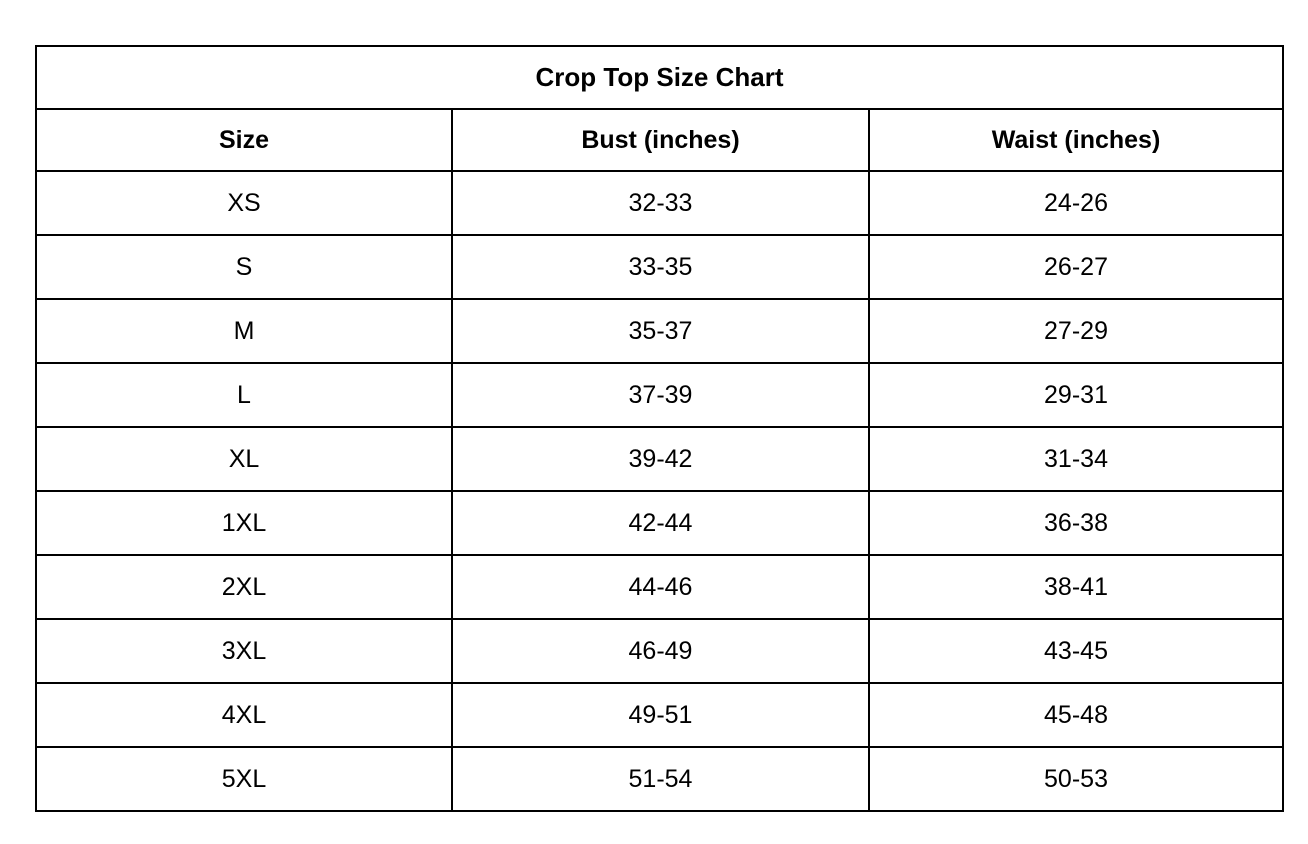 The image size is (1308, 844). What do you see at coordinates (244, 395) in the screenshot?
I see `size-cell: L` at bounding box center [244, 395].